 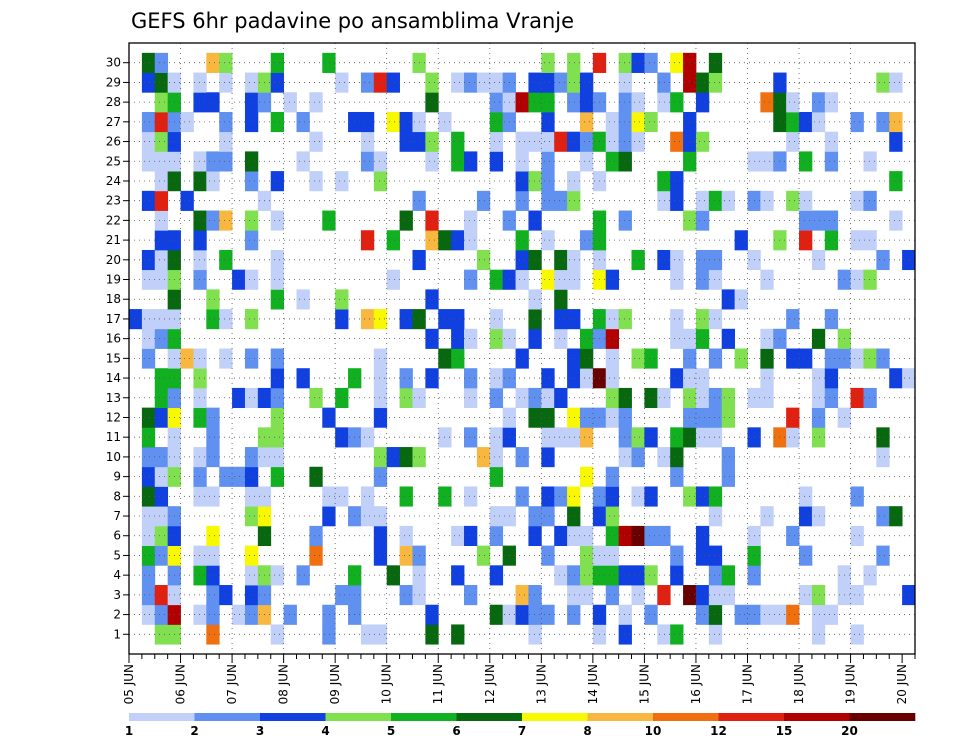 What do you see at coordinates (391, 731) in the screenshot?
I see `legend-label: 5` at bounding box center [391, 731].